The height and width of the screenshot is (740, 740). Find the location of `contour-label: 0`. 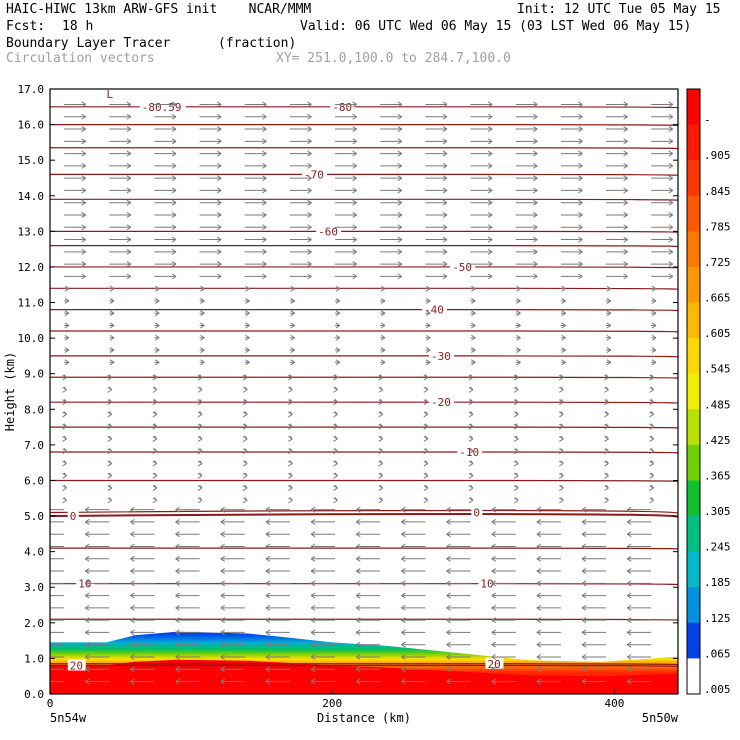

contour-label: 0 is located at coordinates (73, 516).